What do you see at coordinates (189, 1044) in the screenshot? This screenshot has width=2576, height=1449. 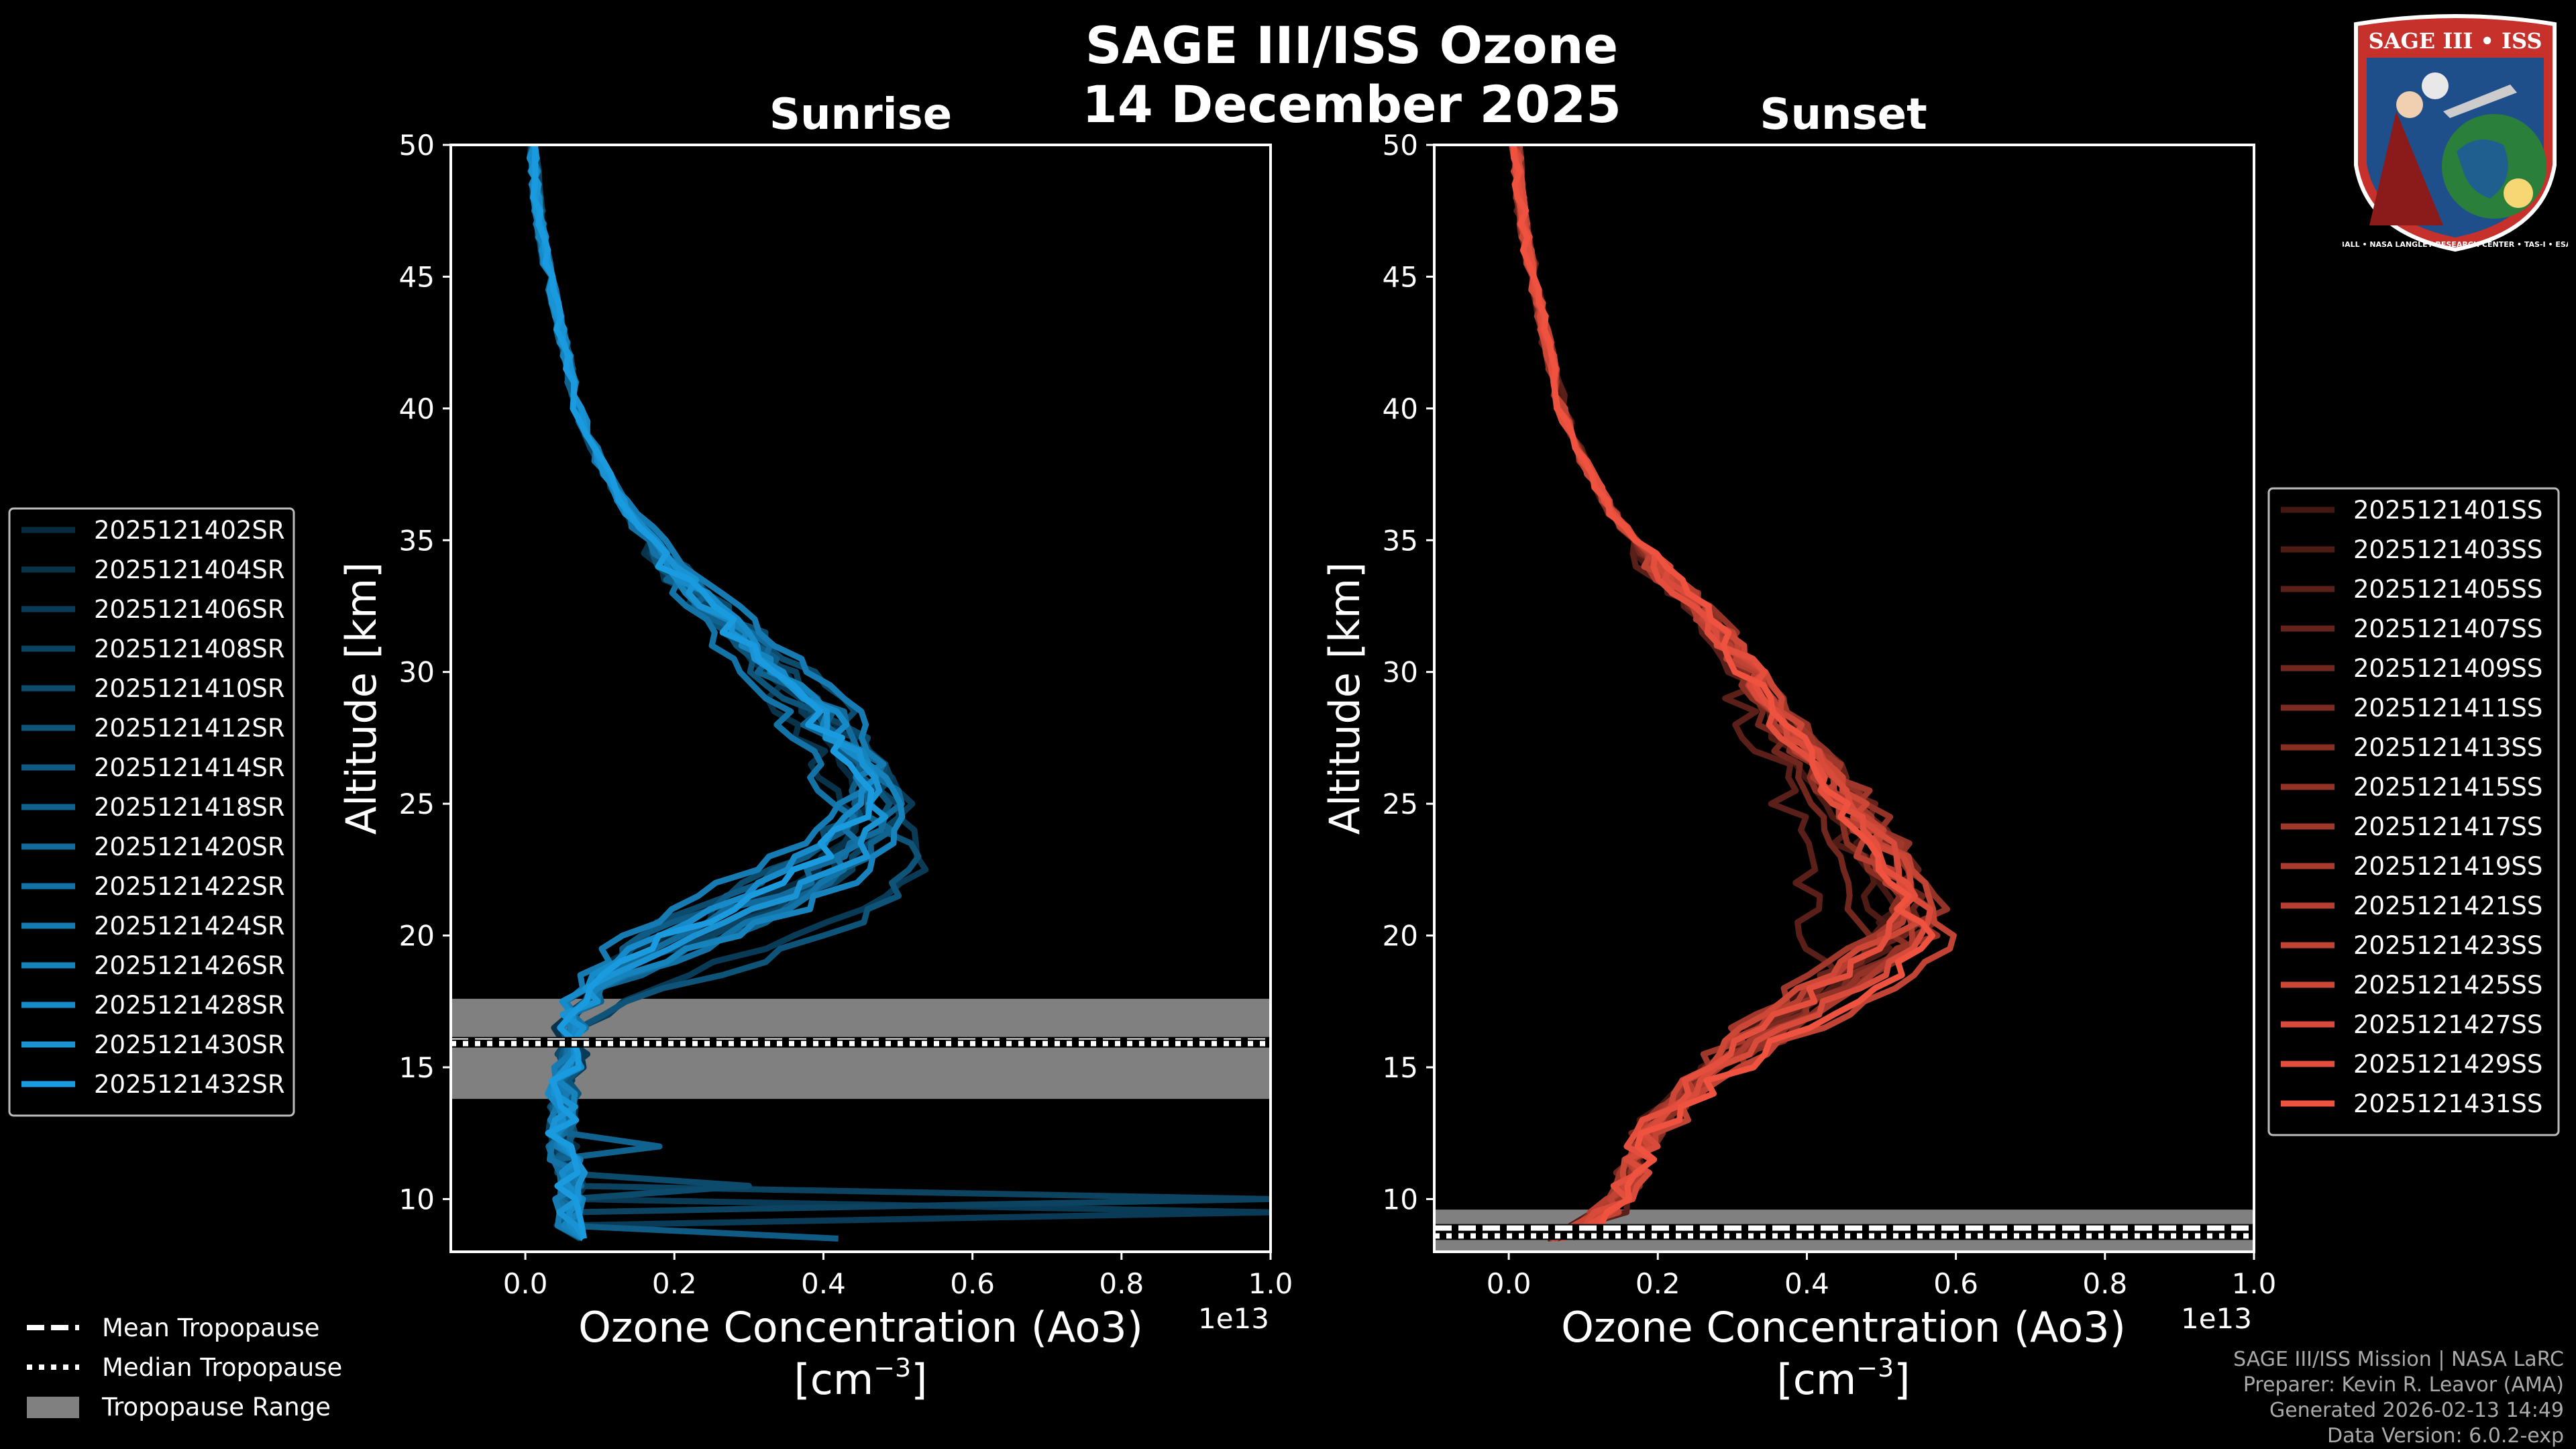 I see `sunrise-legend-label: 2025121430SR` at bounding box center [189, 1044].